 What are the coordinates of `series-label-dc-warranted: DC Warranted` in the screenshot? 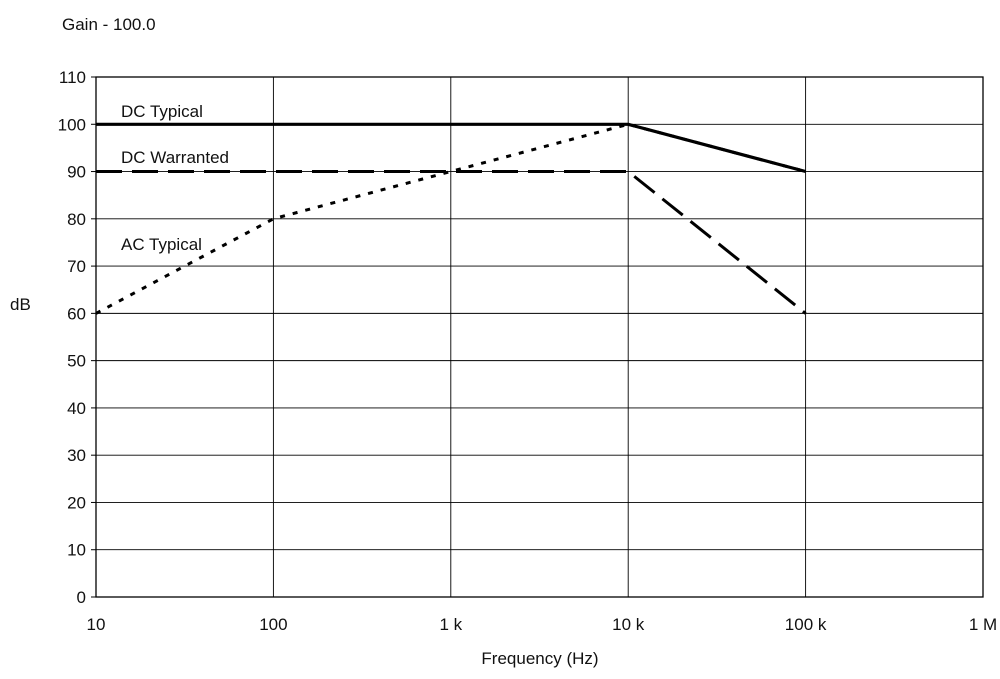 It's located at (175, 157).